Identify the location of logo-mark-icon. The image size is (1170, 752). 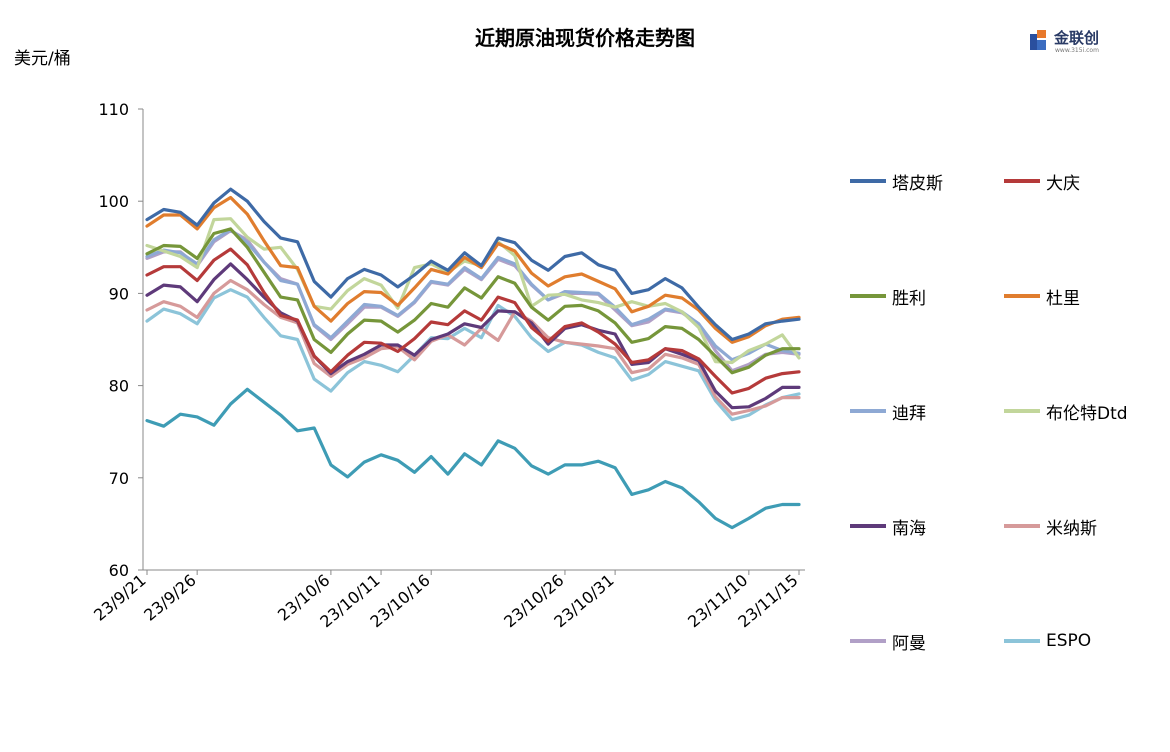
(1038, 40).